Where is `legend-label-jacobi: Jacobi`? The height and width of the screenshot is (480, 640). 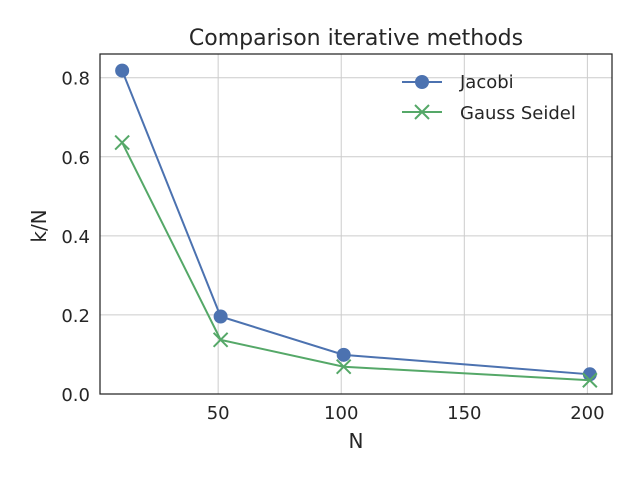 legend-label-jacobi: Jacobi is located at coordinates (486, 82).